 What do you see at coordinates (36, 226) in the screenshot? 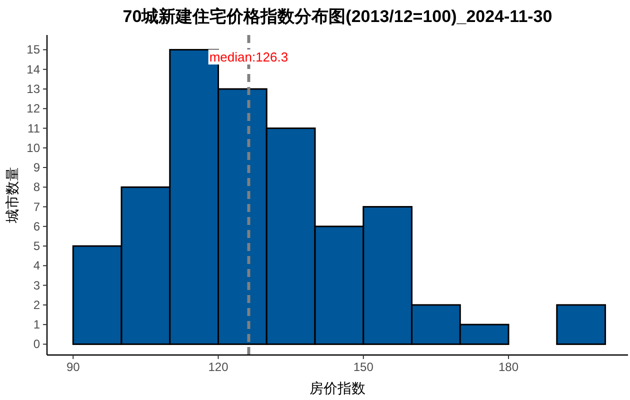
I see `y-tick-label: 6` at bounding box center [36, 226].